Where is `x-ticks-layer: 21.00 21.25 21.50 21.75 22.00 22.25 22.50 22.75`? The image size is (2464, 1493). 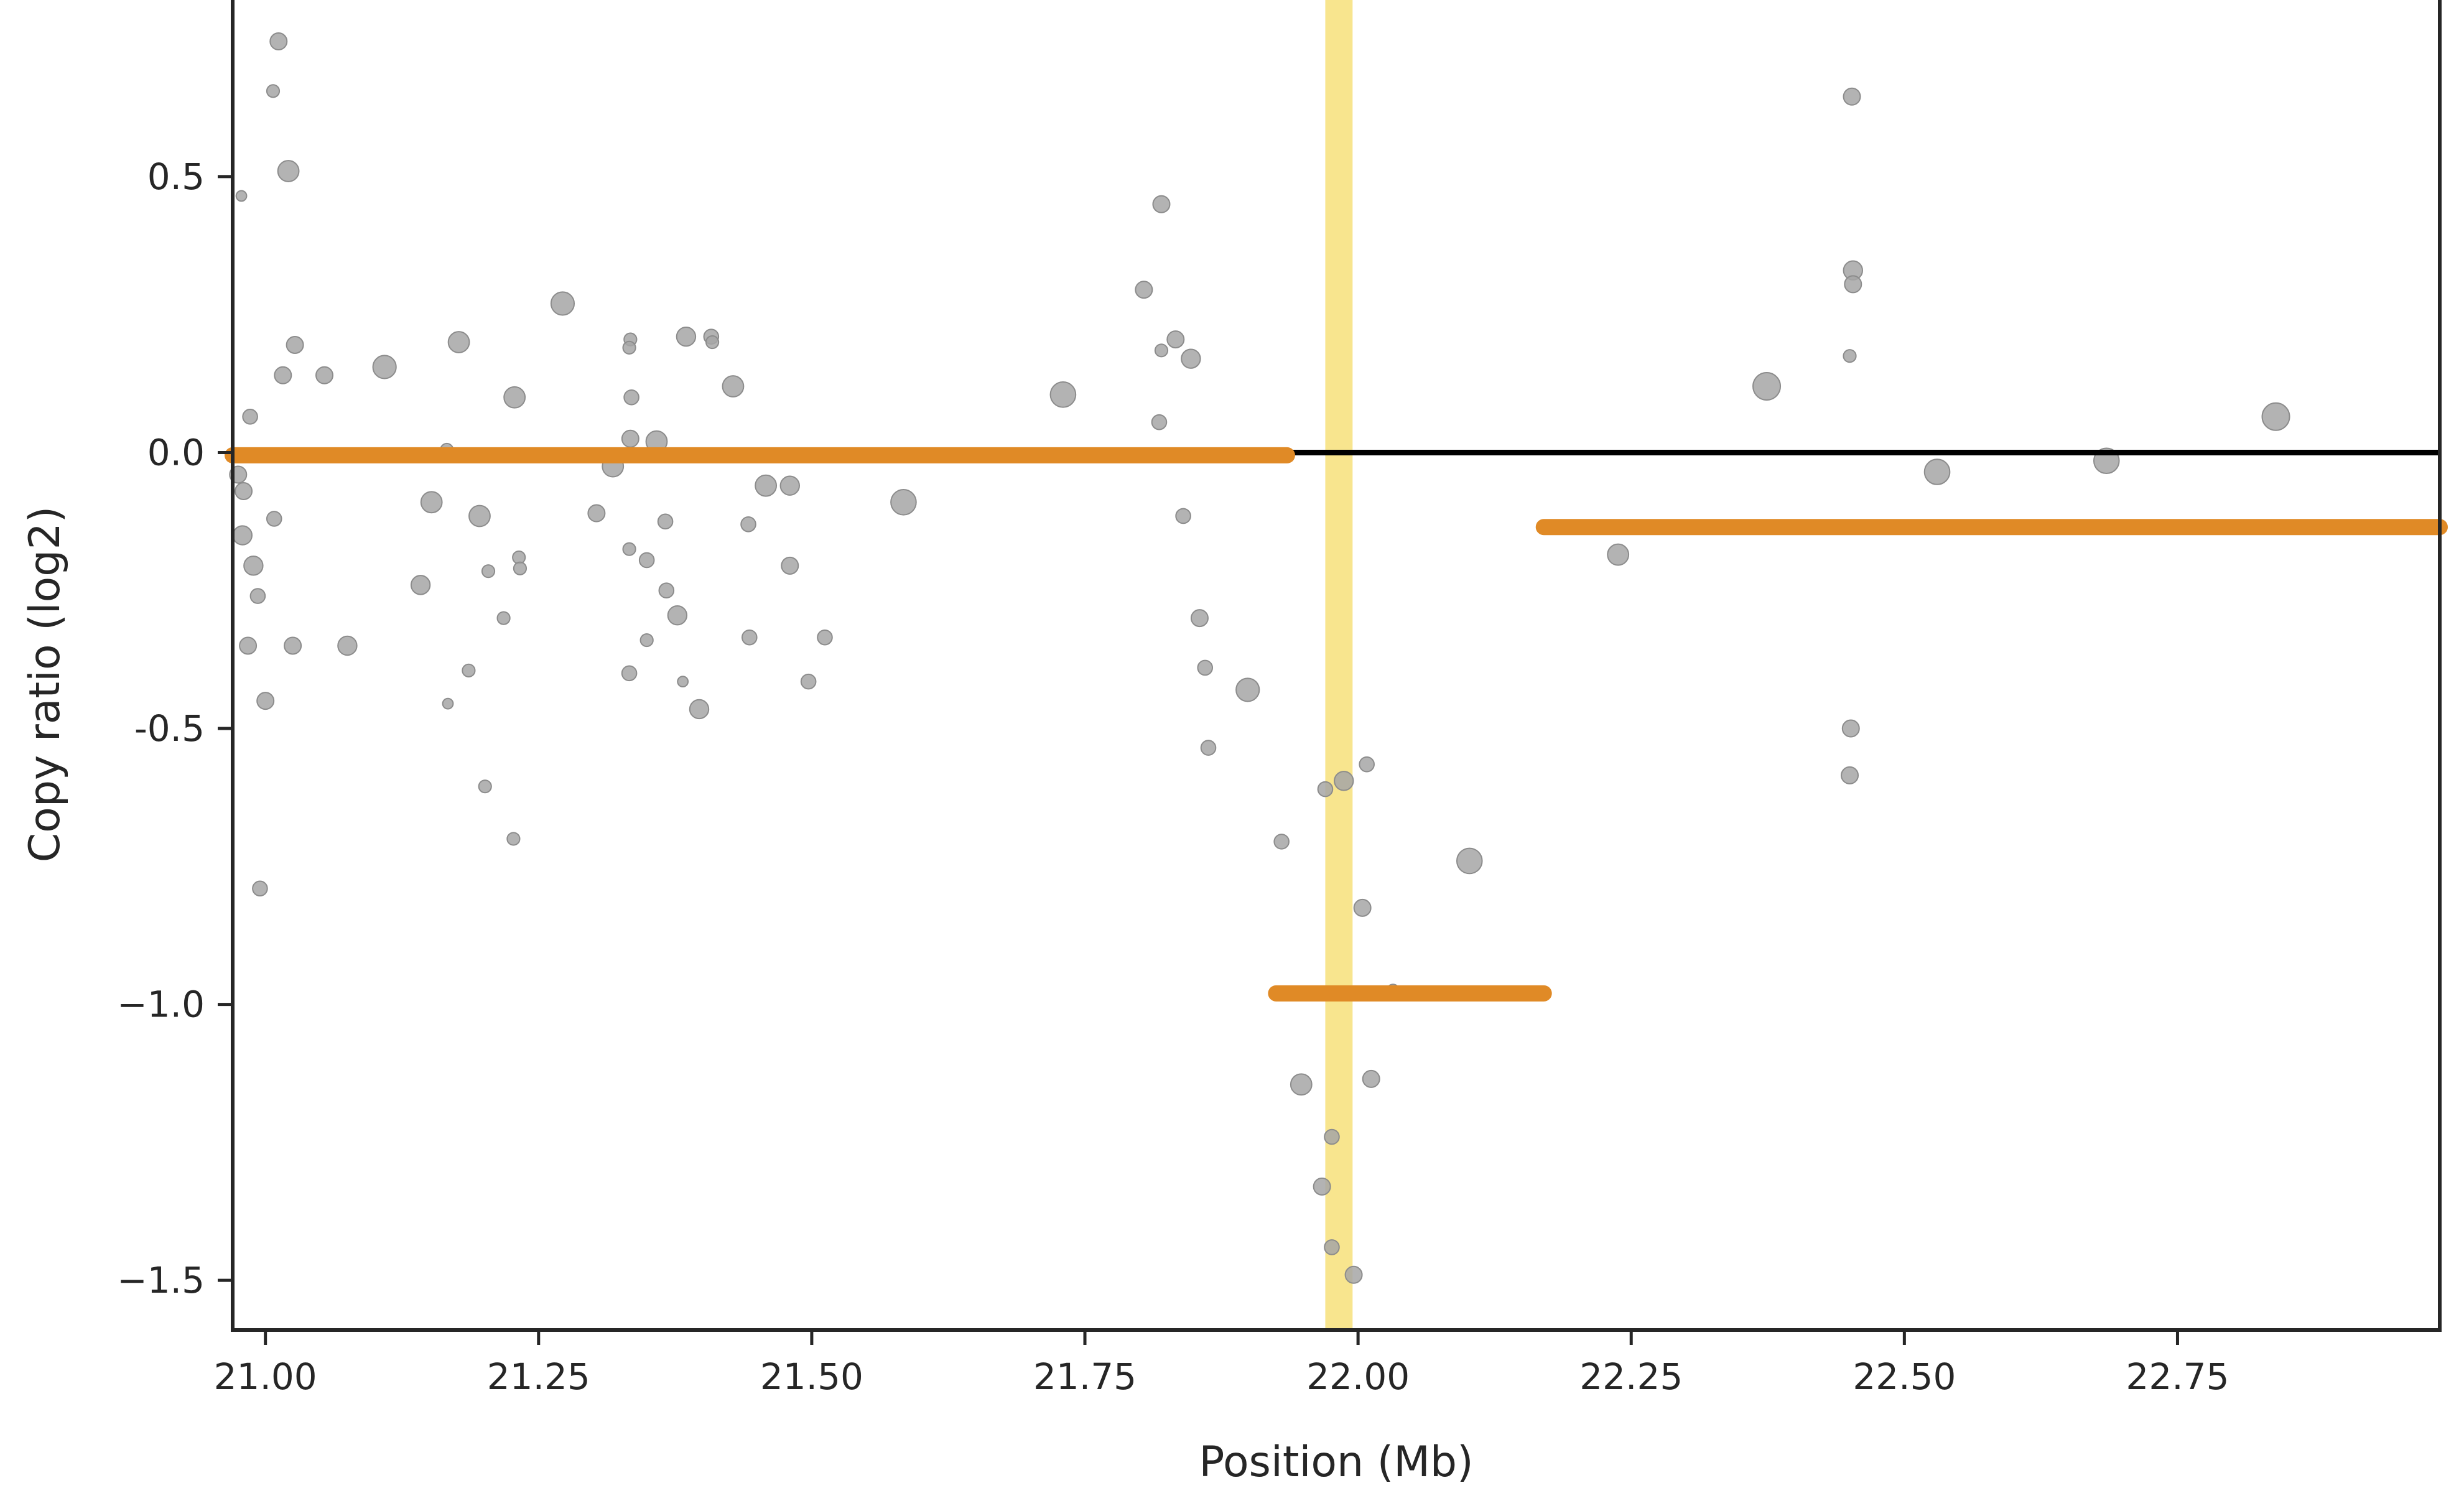
x-ticks-layer: 21.00 21.25 21.50 21.75 22.00 22.25 22.50 22.75 is located at coordinates (1221, 1364).